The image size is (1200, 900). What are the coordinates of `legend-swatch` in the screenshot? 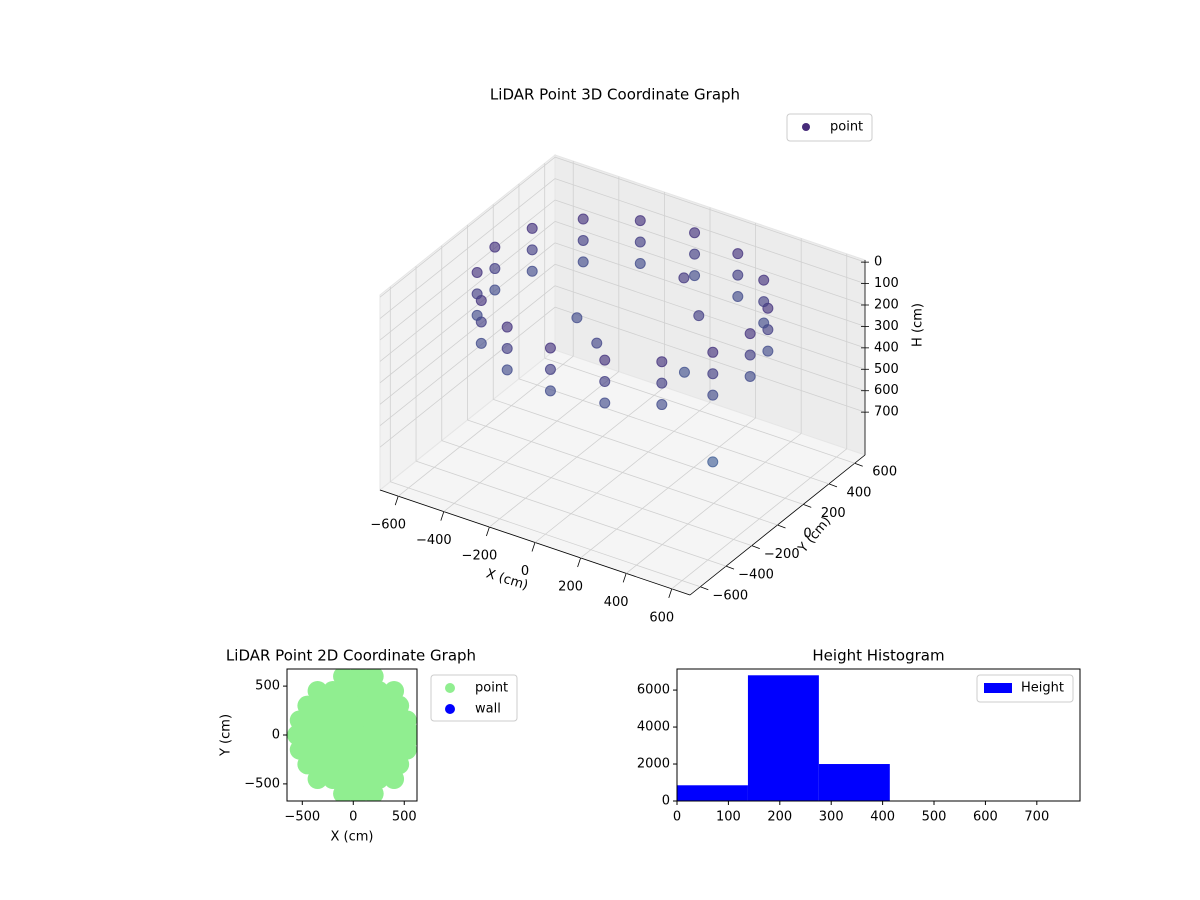 It's located at (998, 688).